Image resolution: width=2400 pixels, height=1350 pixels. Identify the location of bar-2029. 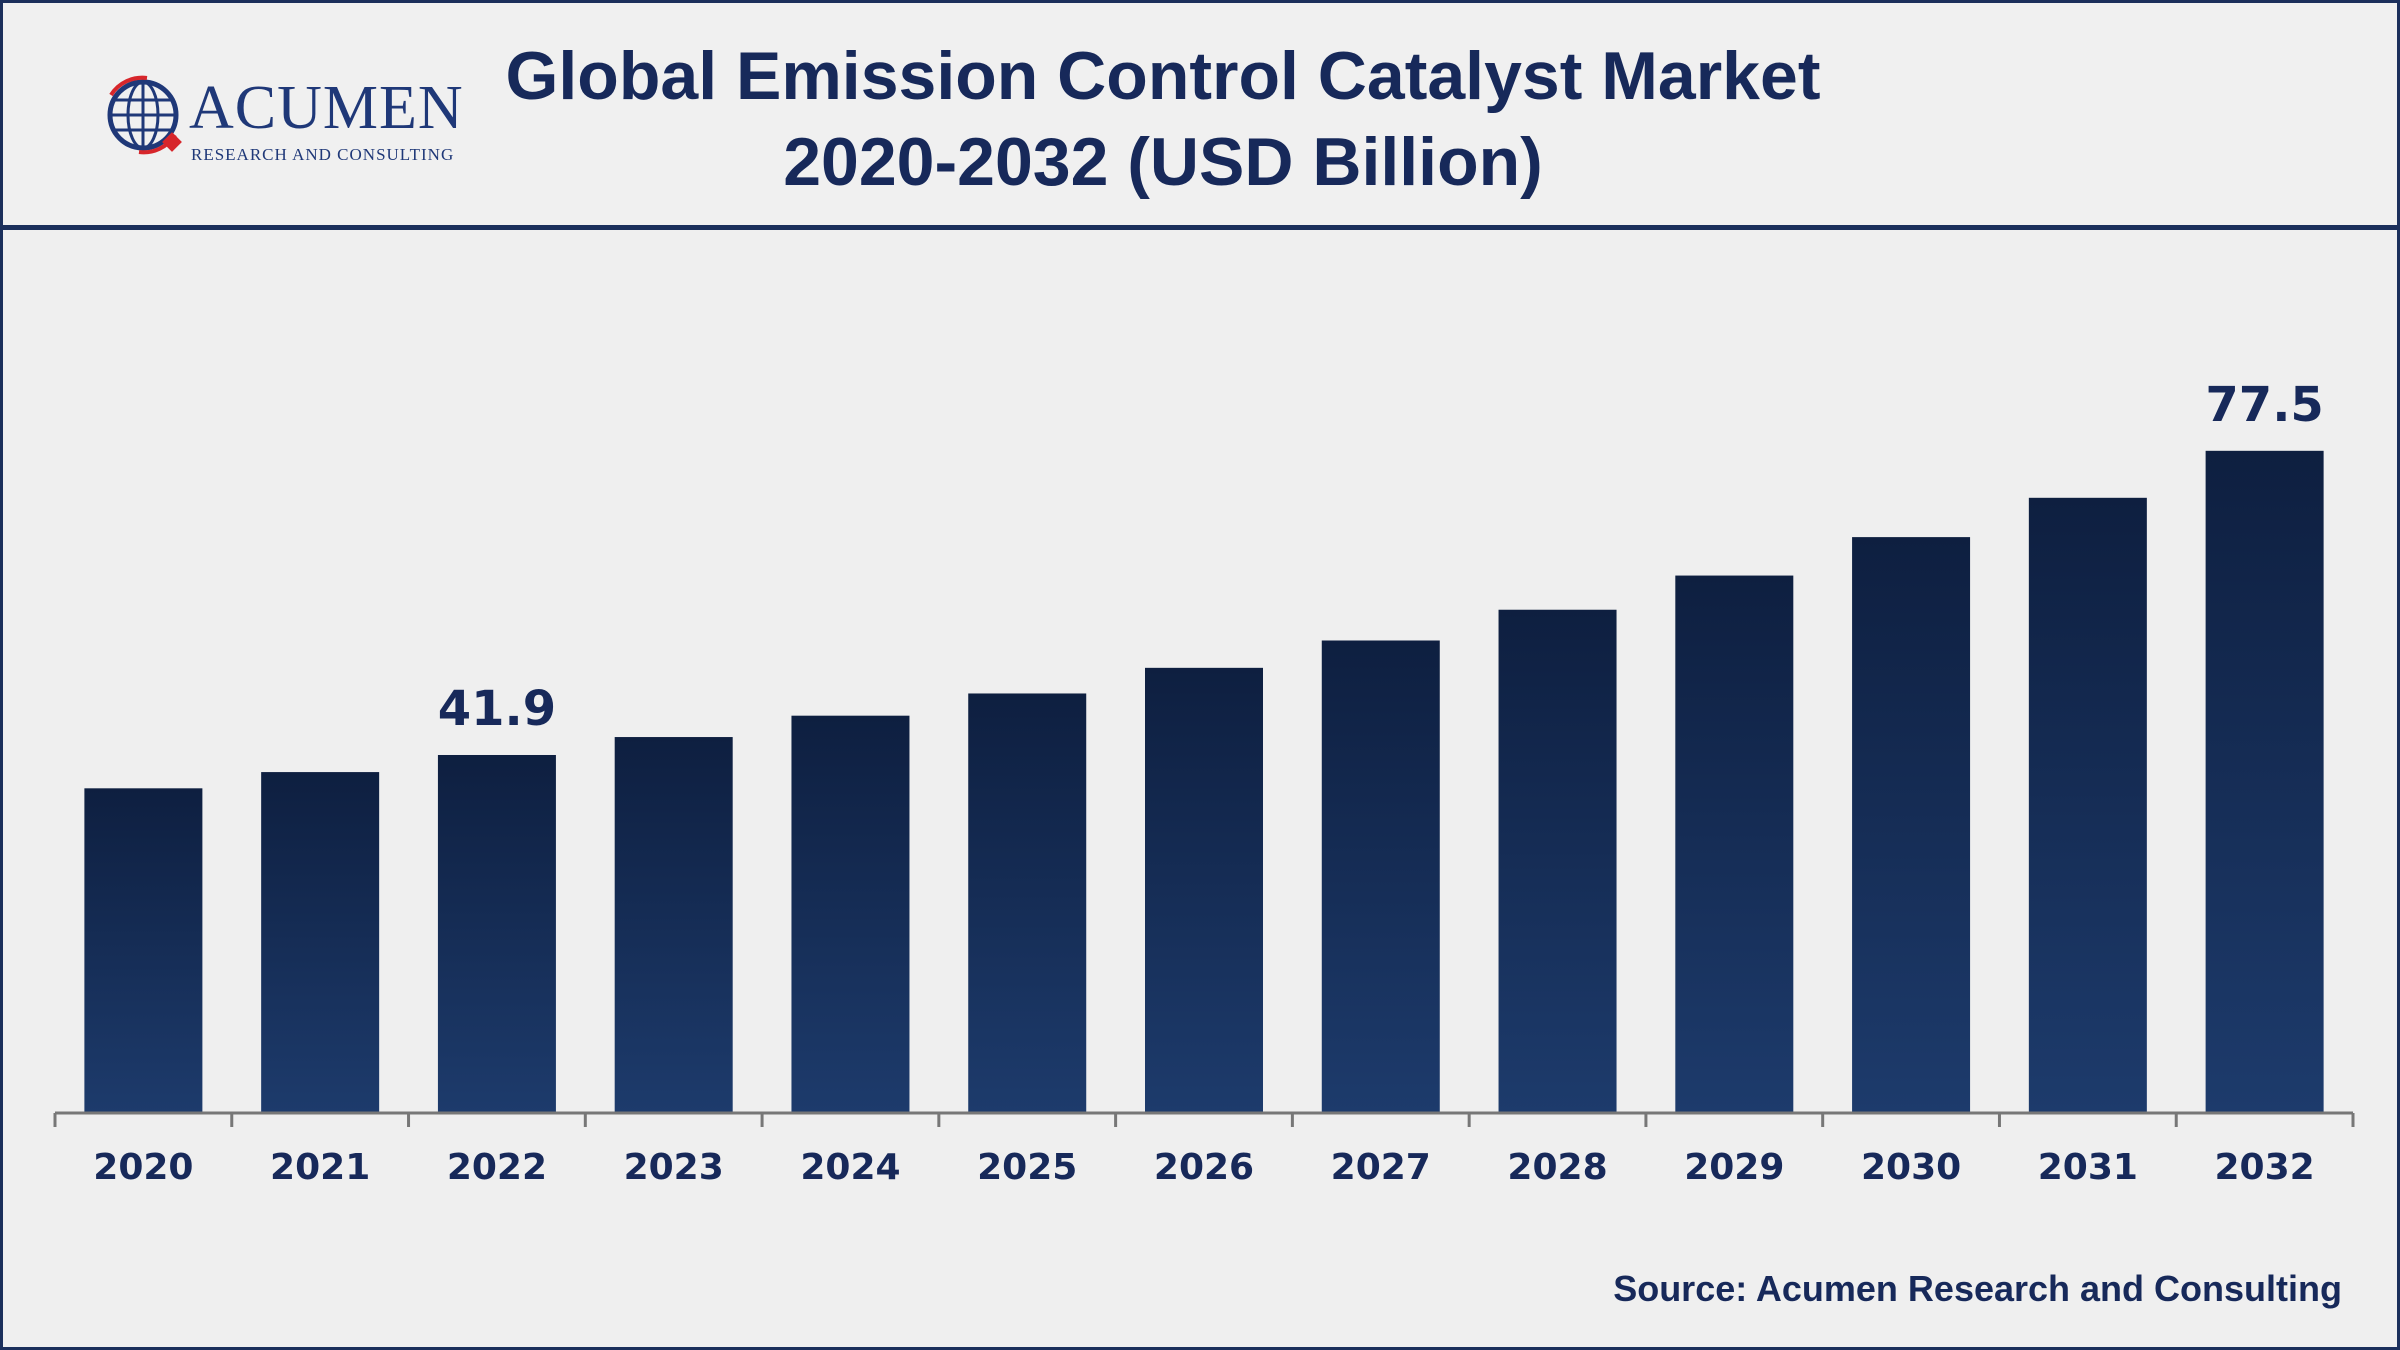
(1734, 844).